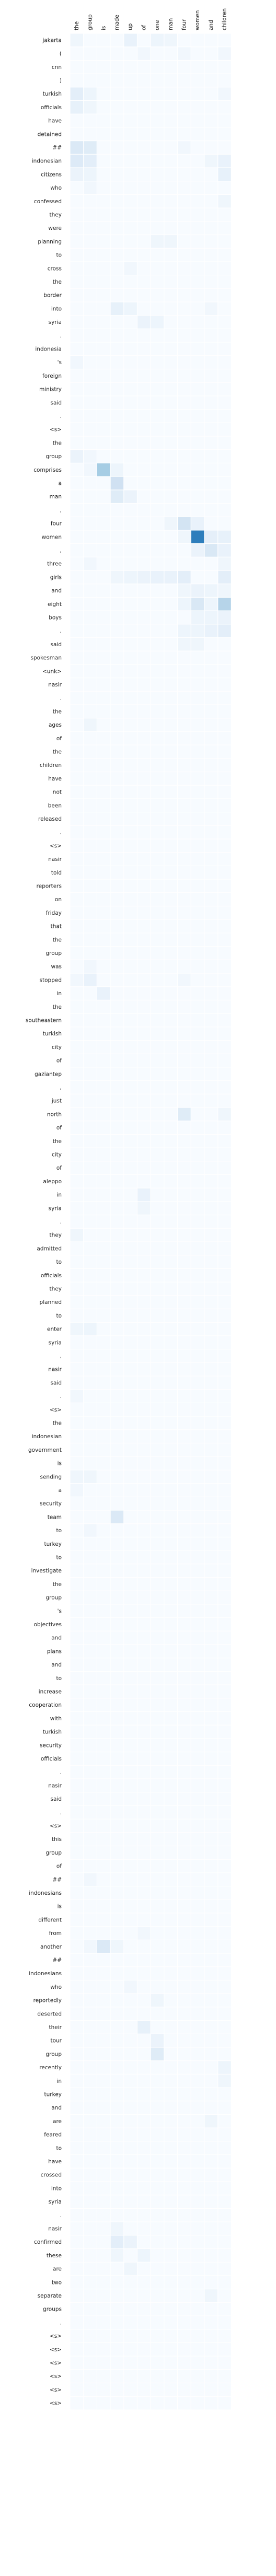 This screenshot has height=2576, width=276. I want to click on y-tick-label: are, so click(57, 2269).